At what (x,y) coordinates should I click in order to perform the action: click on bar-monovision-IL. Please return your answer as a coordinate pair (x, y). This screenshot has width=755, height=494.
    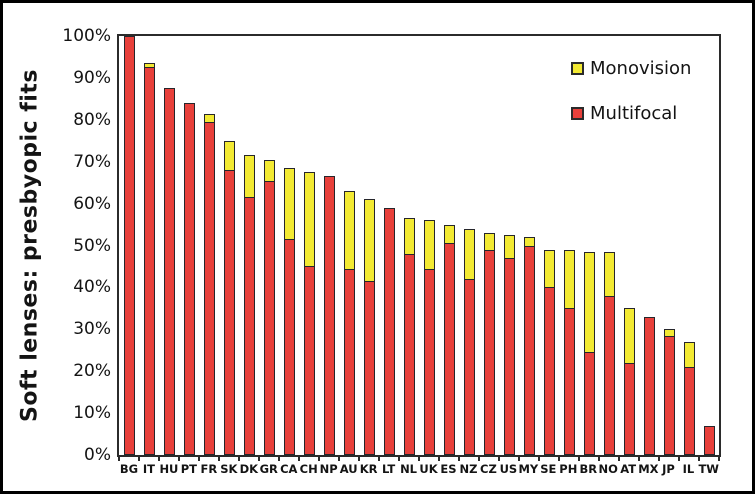
    Looking at the image, I should click on (689, 354).